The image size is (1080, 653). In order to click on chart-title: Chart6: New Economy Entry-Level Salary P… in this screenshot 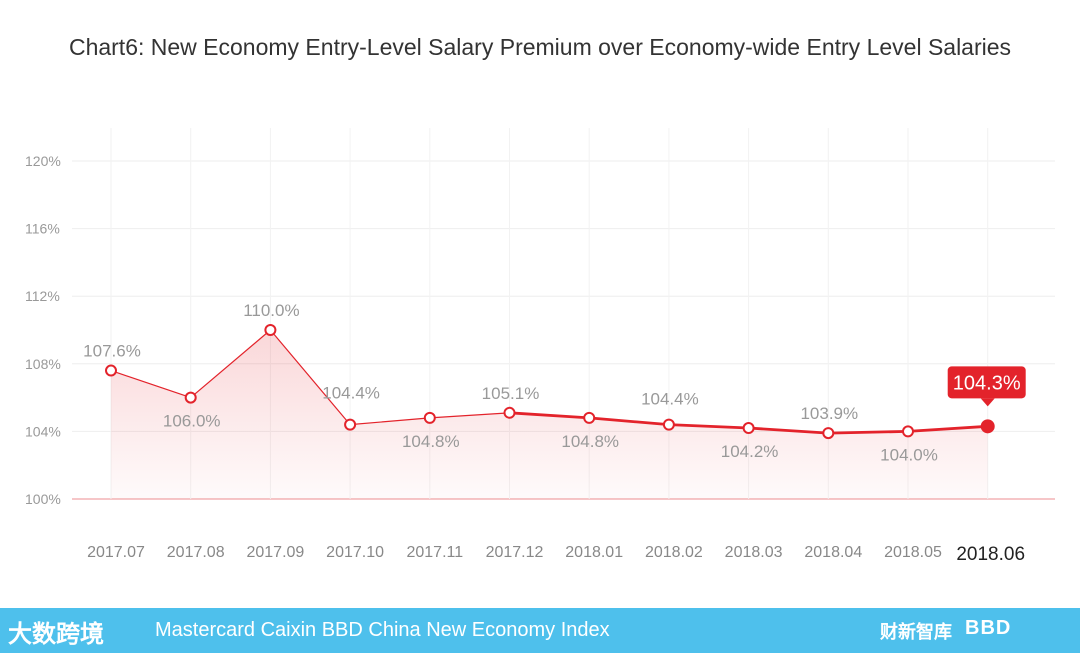, I will do `click(540, 47)`.